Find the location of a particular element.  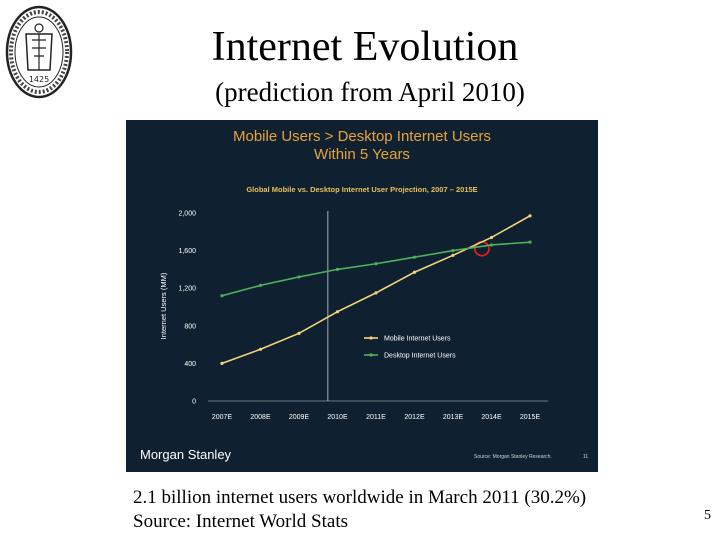

legend-label: Mobile Internet Users is located at coordinates (417, 339).